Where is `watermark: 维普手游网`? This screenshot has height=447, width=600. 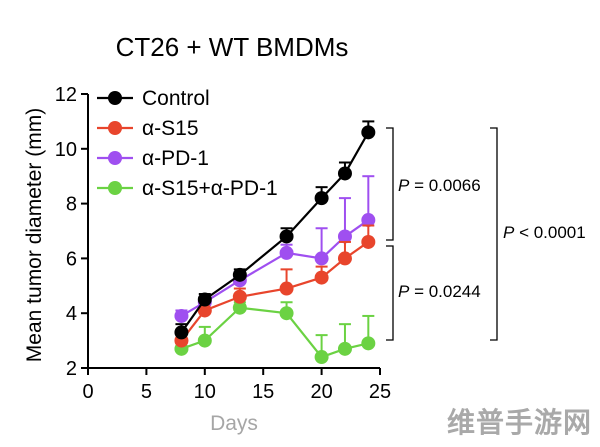 watermark: 维普手游网 is located at coordinates (519, 422).